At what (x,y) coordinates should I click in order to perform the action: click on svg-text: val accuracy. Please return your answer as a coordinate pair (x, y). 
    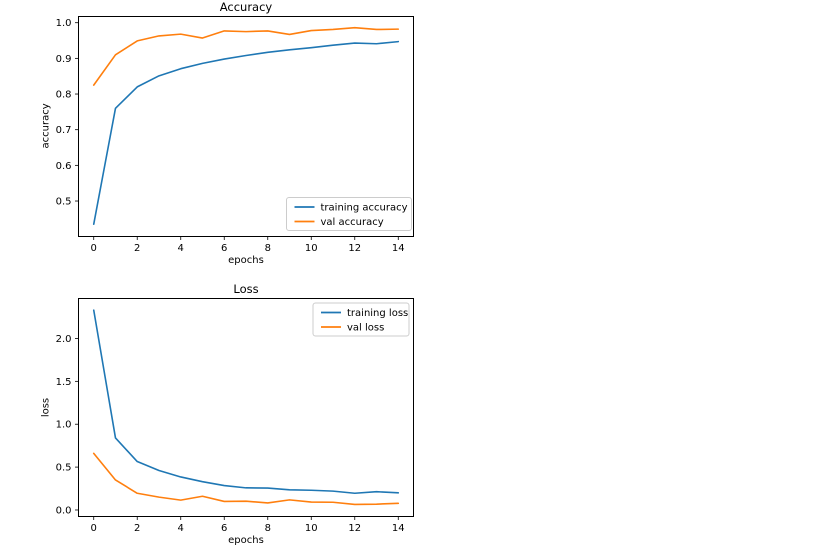
    Looking at the image, I should click on (352, 222).